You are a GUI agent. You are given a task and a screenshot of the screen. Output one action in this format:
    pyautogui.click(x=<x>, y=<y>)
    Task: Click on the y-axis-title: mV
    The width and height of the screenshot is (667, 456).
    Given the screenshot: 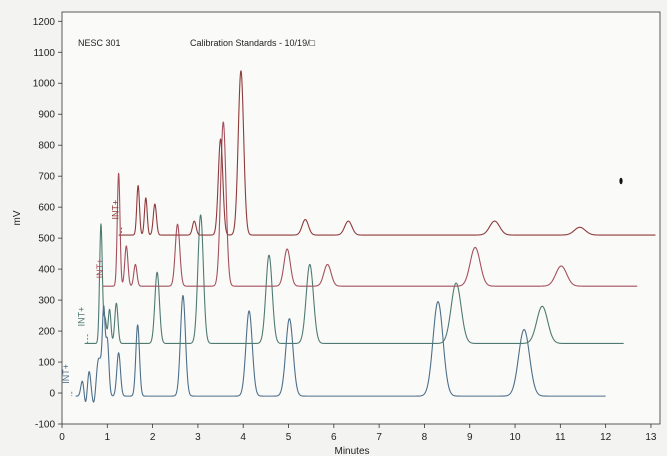 What is the action you would take?
    pyautogui.click(x=17, y=217)
    